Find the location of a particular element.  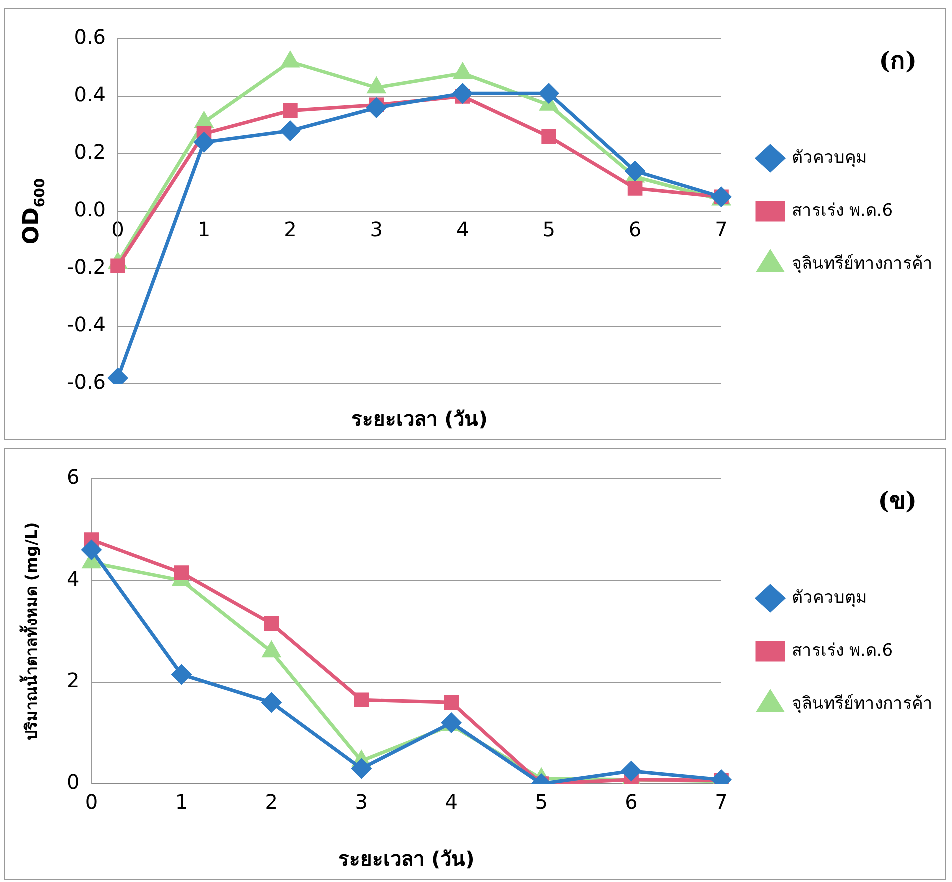

y-tick-label: 0.0 is located at coordinates (90, 210).